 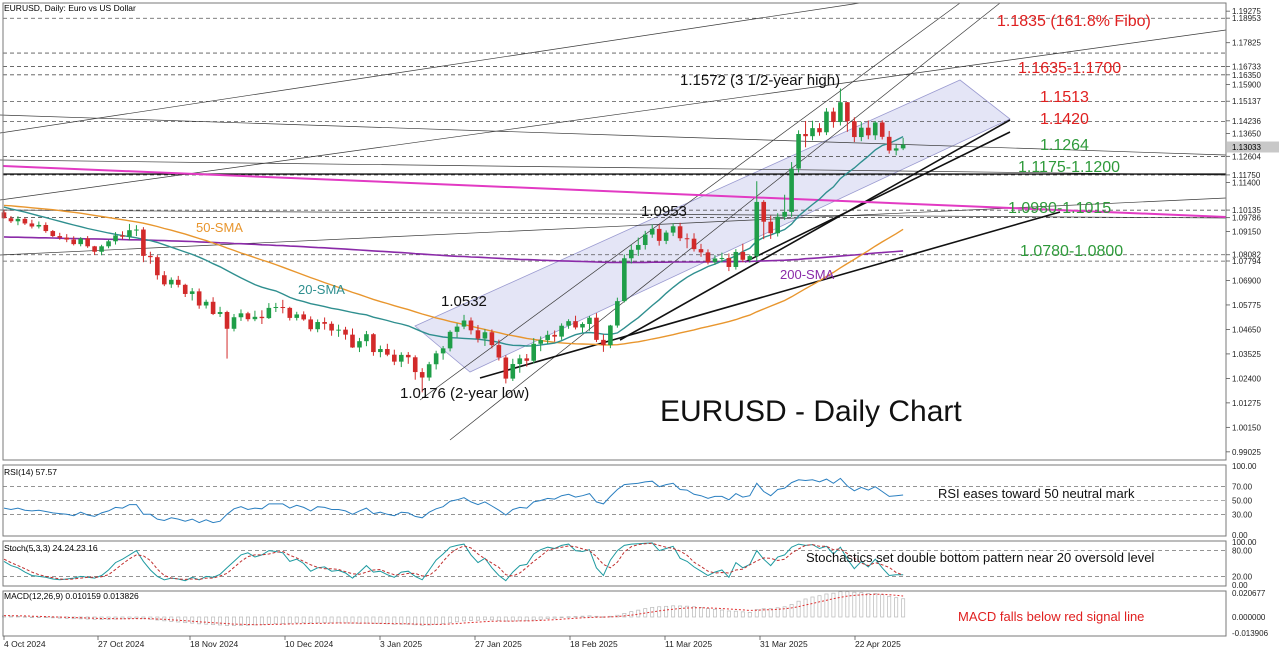 What do you see at coordinates (1249, 593) in the screenshot?
I see `macd-tick-label: 0.020677` at bounding box center [1249, 593].